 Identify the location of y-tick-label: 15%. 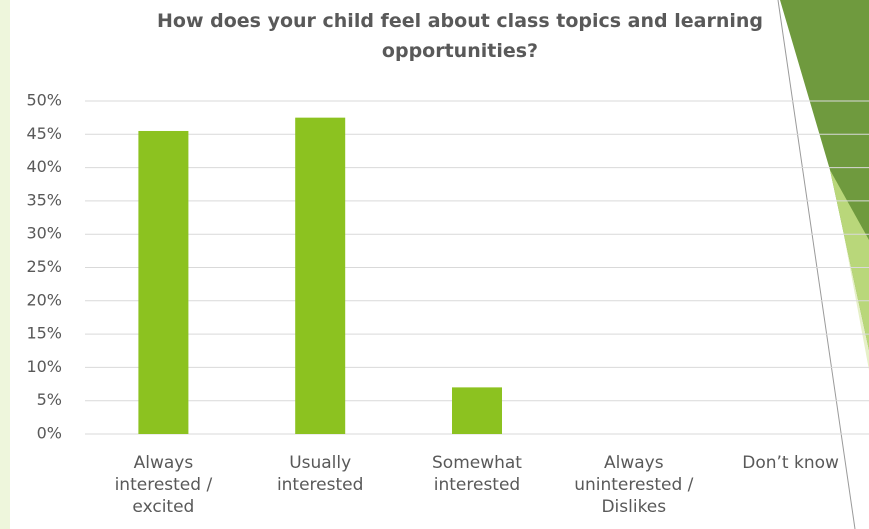
(44, 333).